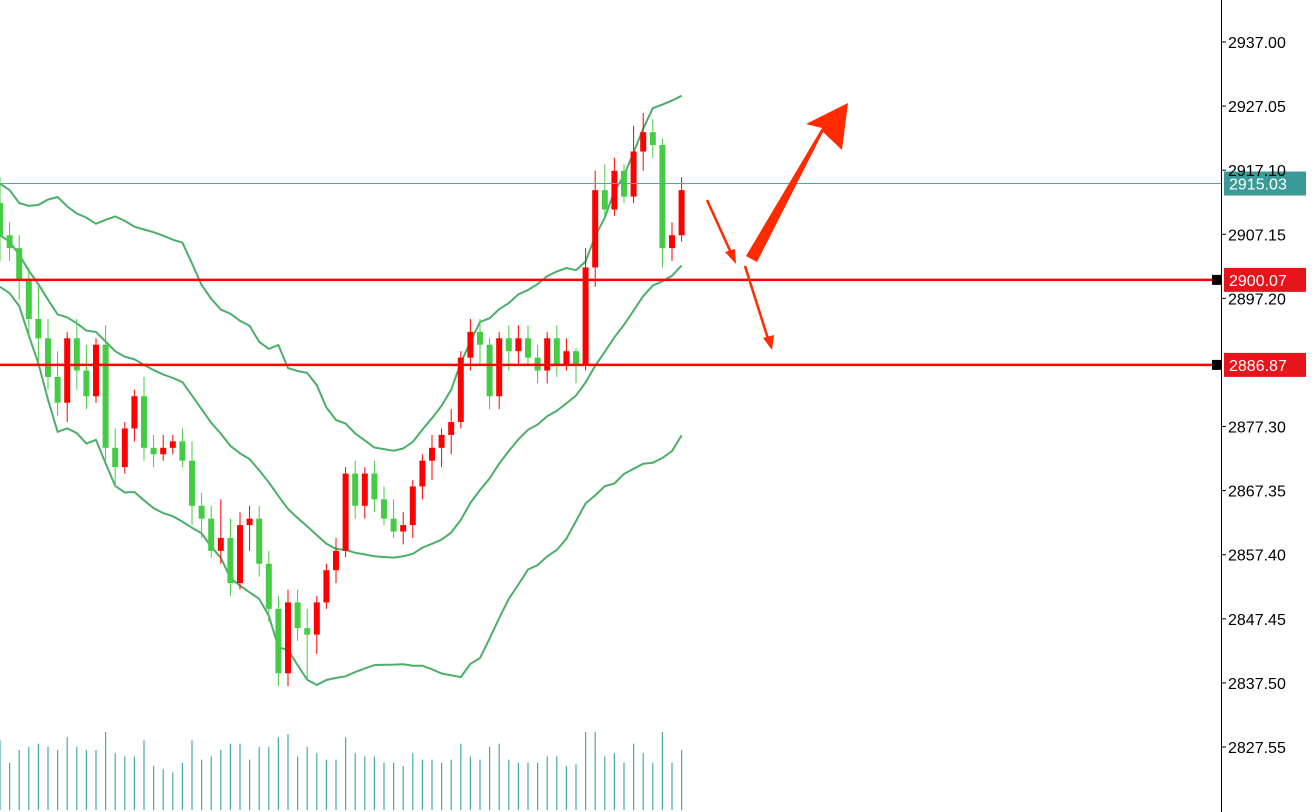 The image size is (1316, 812). I want to click on y-tick-label: 2847.45, so click(1257, 620).